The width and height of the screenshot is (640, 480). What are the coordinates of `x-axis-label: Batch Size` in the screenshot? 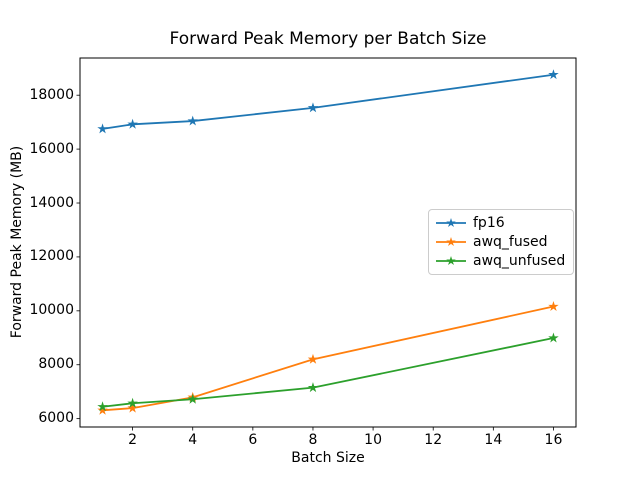 It's located at (328, 458).